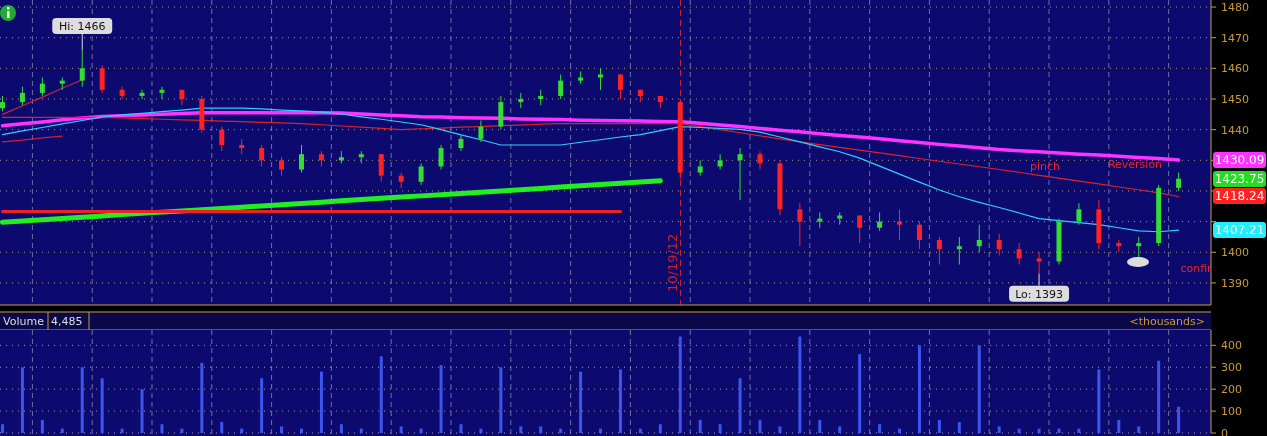 This screenshot has width=1267, height=436. What do you see at coordinates (1235, 38) in the screenshot?
I see `y-tick-label: 1470` at bounding box center [1235, 38].